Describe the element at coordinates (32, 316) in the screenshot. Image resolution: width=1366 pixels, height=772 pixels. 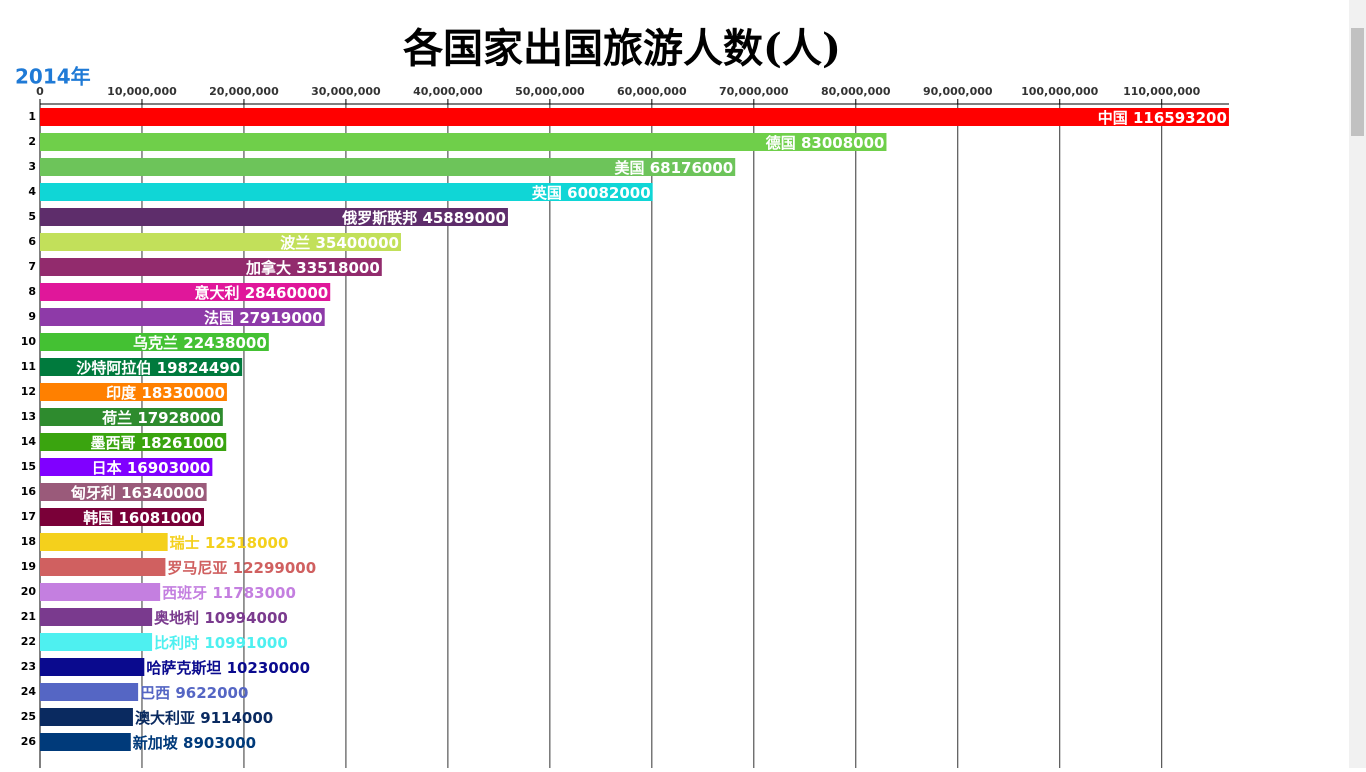
I see `rank-label: 9` at that location.